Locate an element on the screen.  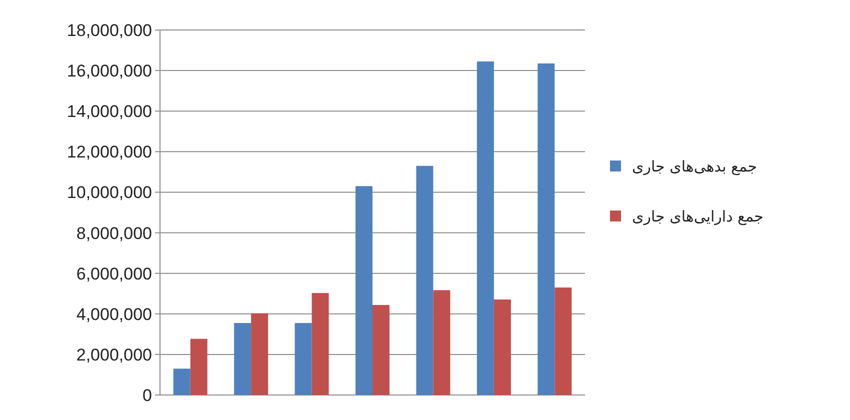
y-tick-label: 16,000,000 is located at coordinates (109, 71).